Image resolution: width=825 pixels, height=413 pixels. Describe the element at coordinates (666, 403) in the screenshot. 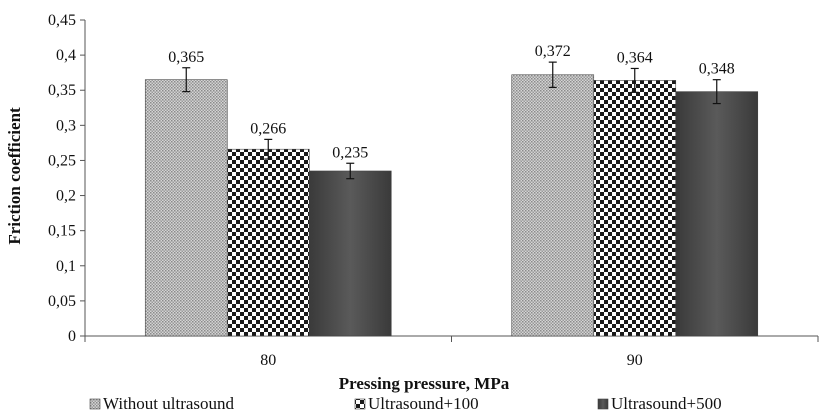

I see `legend-label: Ultrasound+500` at that location.